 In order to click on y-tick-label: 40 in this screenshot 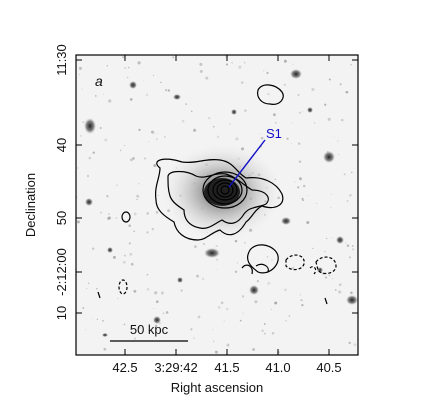, I will do `click(61, 145)`.